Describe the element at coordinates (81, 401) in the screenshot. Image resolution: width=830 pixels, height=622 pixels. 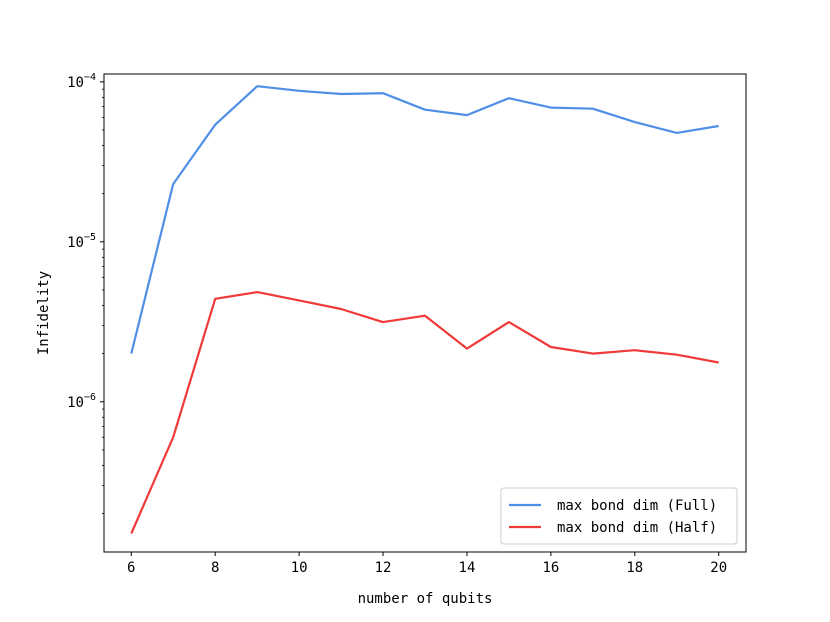
I see `y-tick-label: 10⁻⁶` at that location.